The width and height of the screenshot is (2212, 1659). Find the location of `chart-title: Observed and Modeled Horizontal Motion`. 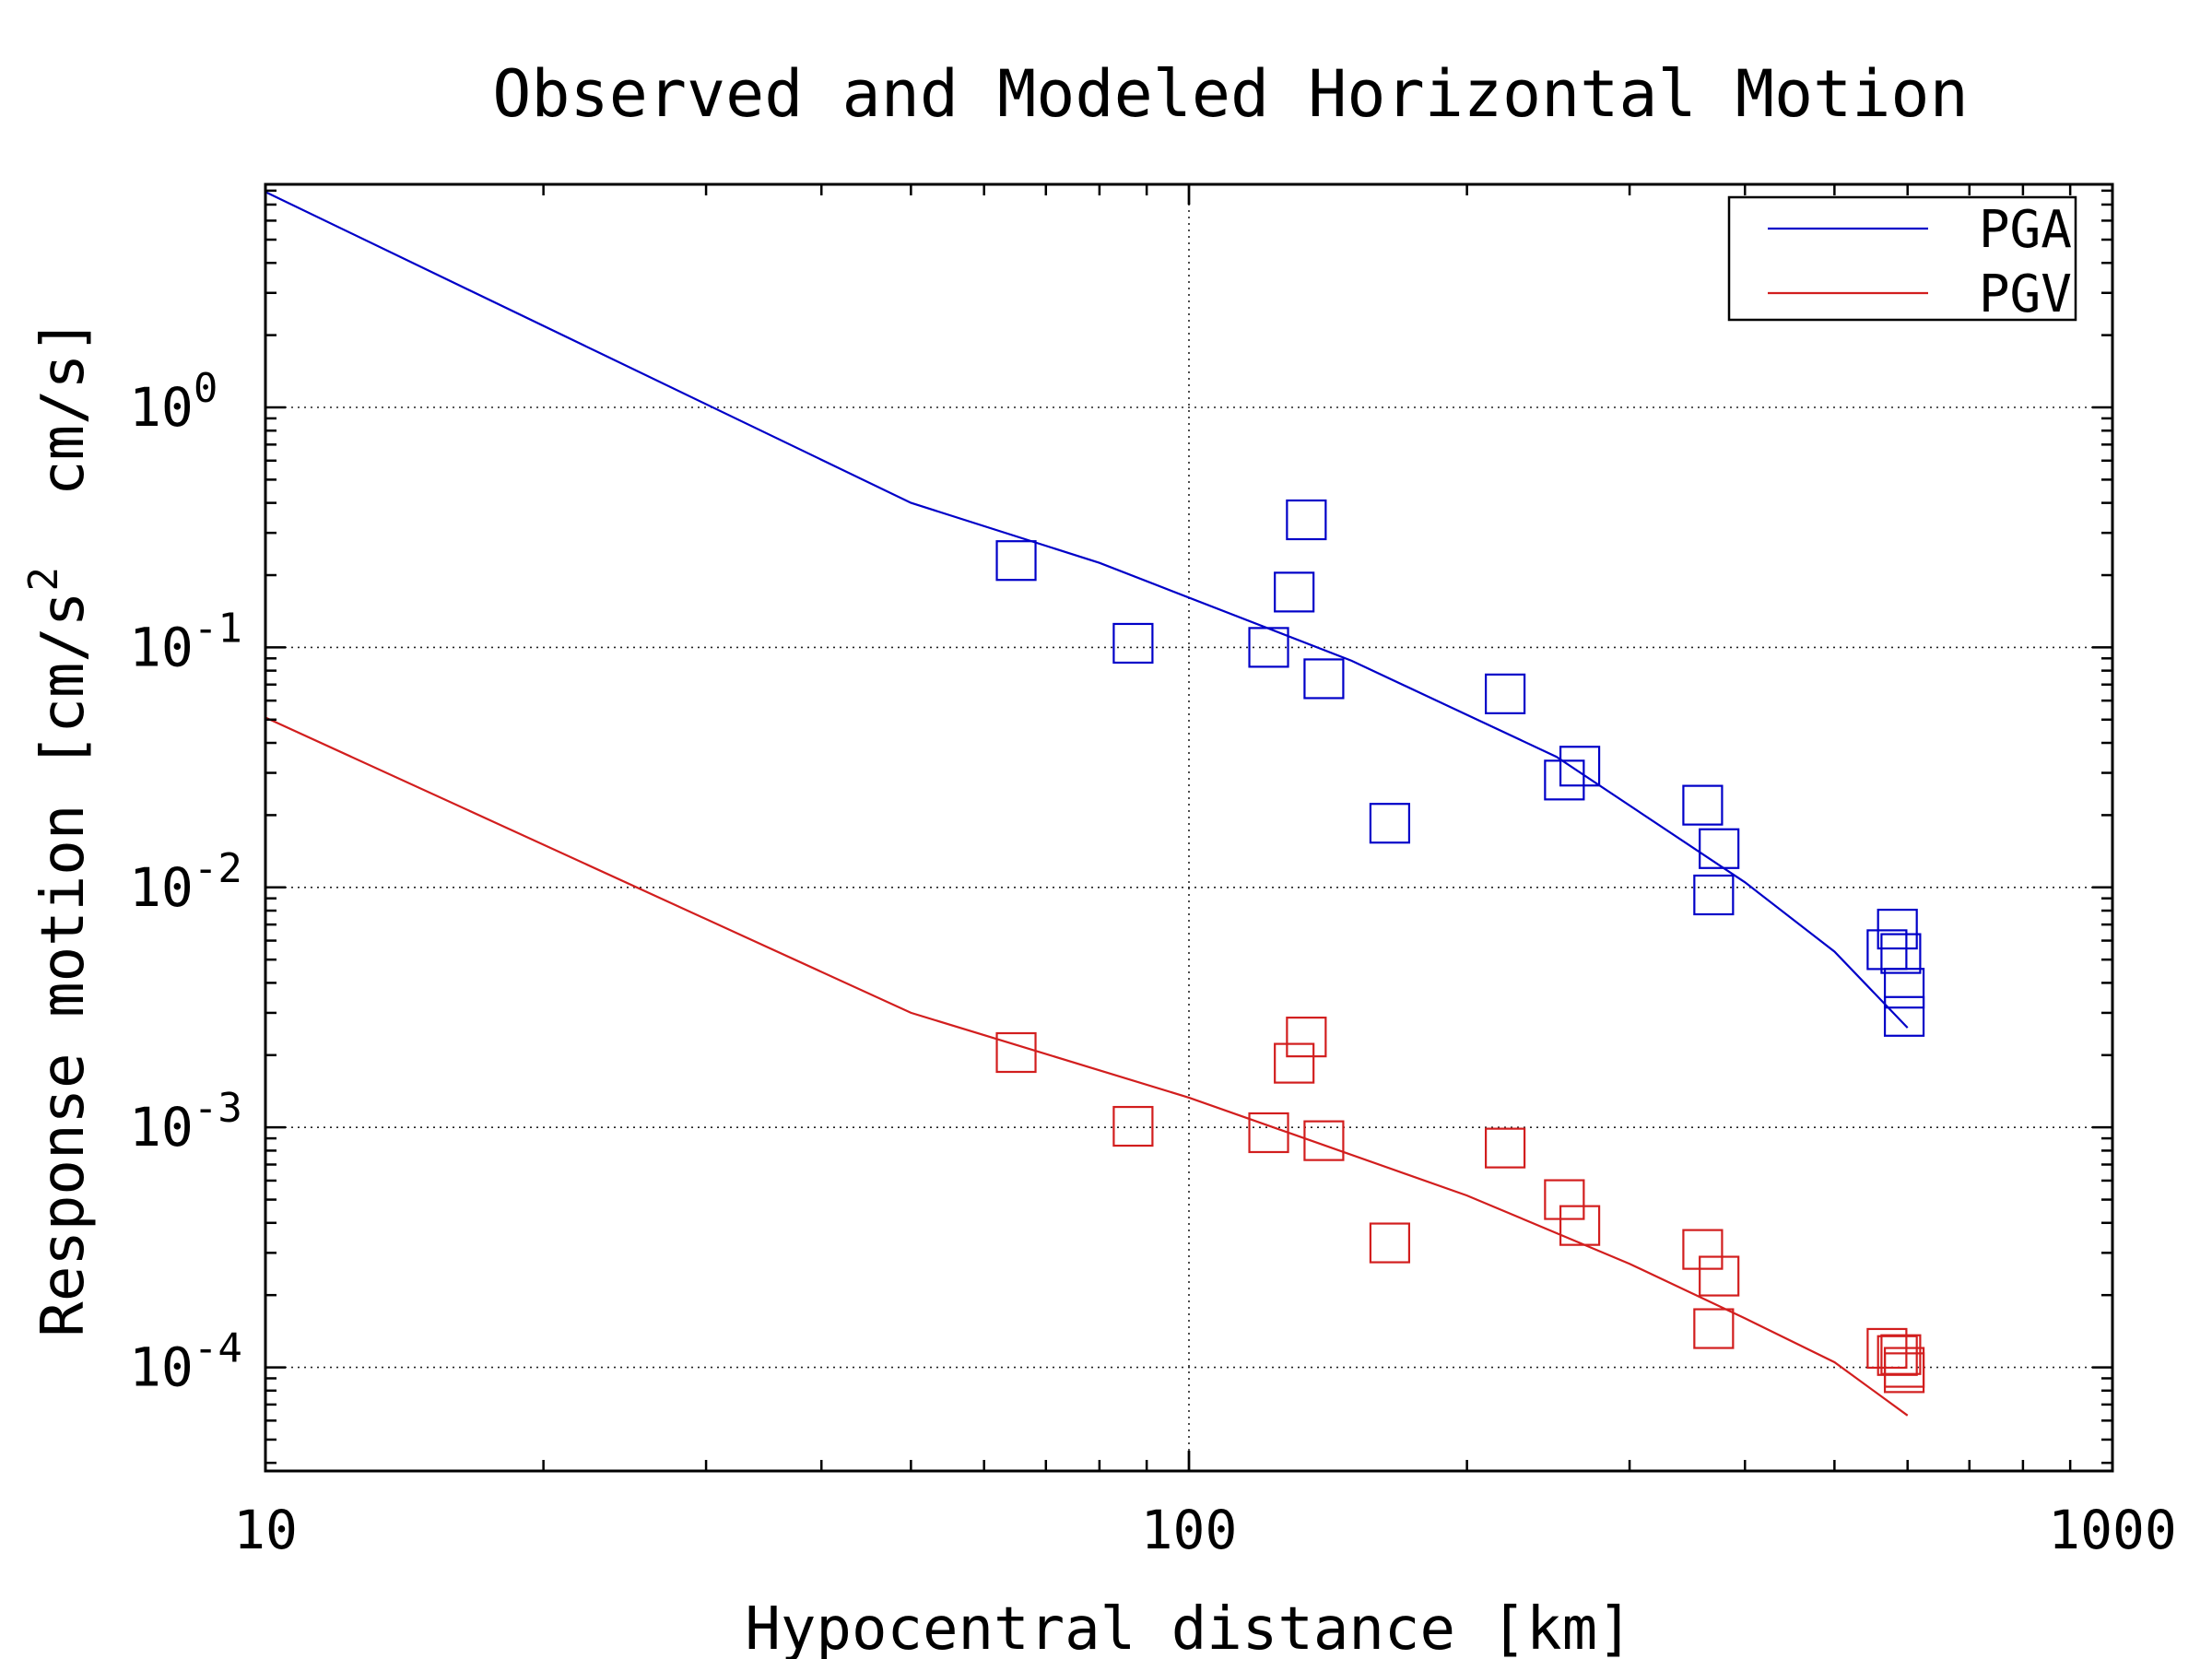

chart-title: Observed and Modeled Horizontal Motion is located at coordinates (1230, 94).